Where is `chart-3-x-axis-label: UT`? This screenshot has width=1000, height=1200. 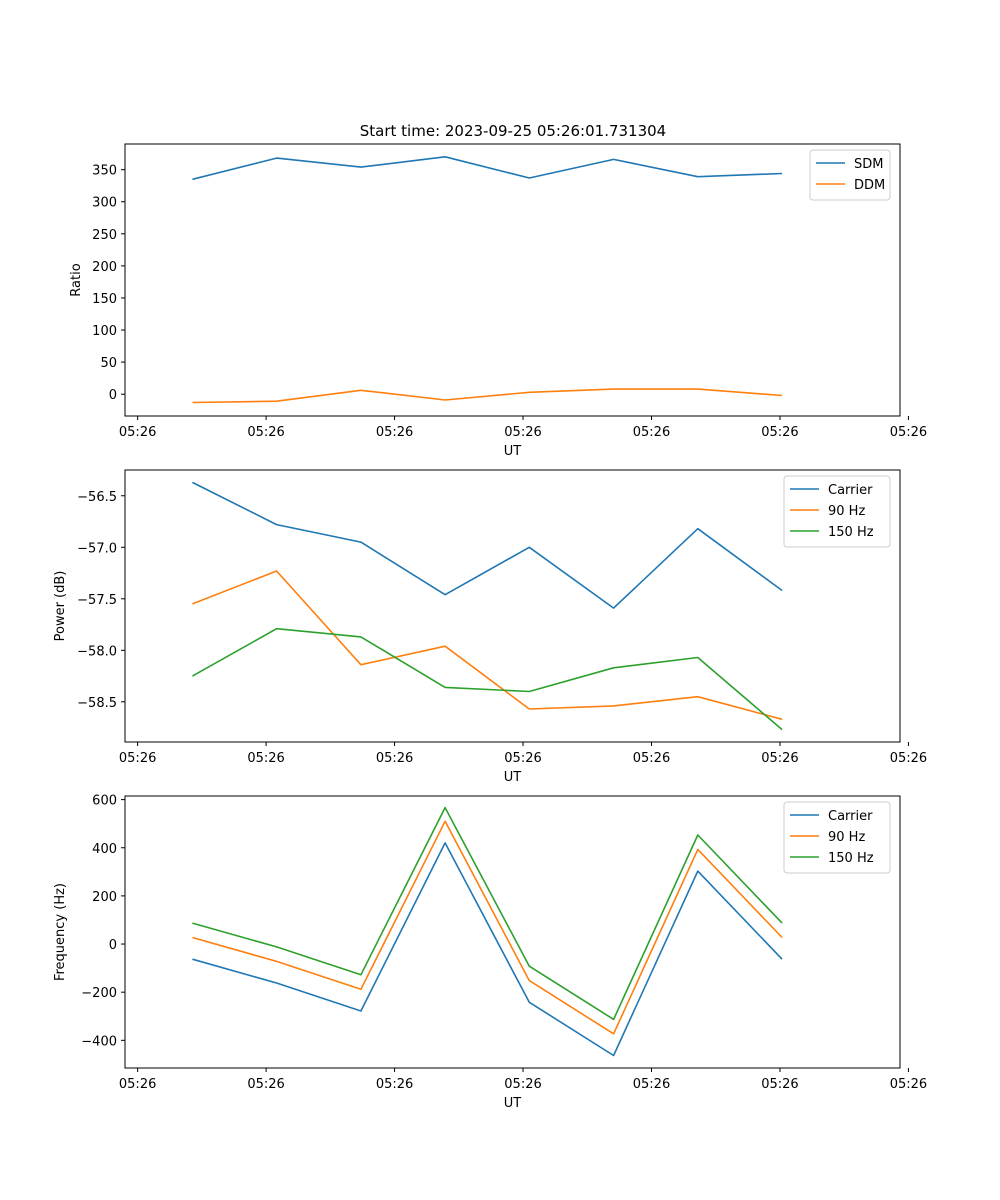 chart-3-x-axis-label: UT is located at coordinates (513, 1103).